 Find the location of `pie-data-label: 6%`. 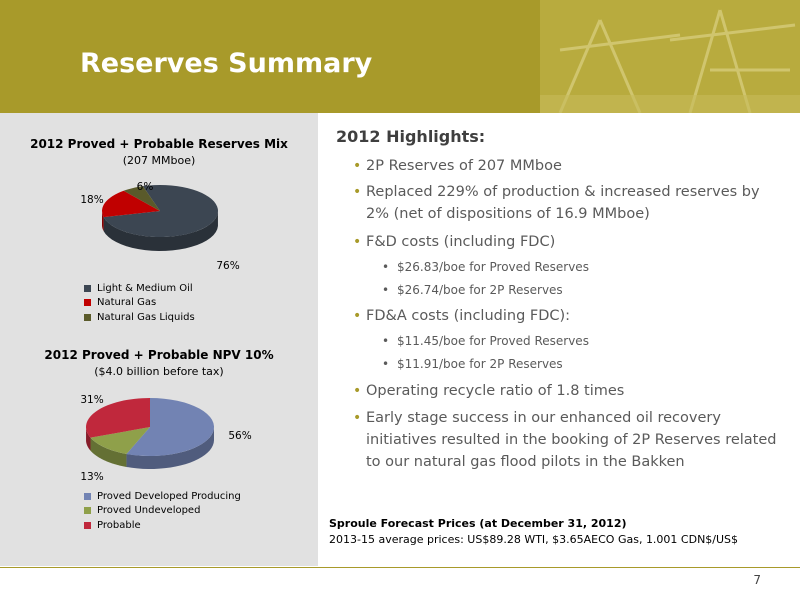

pie-data-label: 6% is located at coordinates (145, 187).